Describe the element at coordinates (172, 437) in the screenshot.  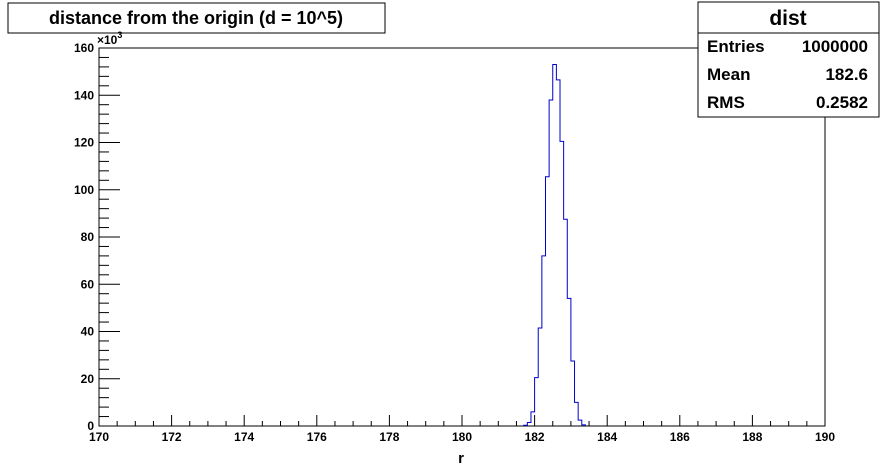
I see `x-tick-label: 172` at that location.